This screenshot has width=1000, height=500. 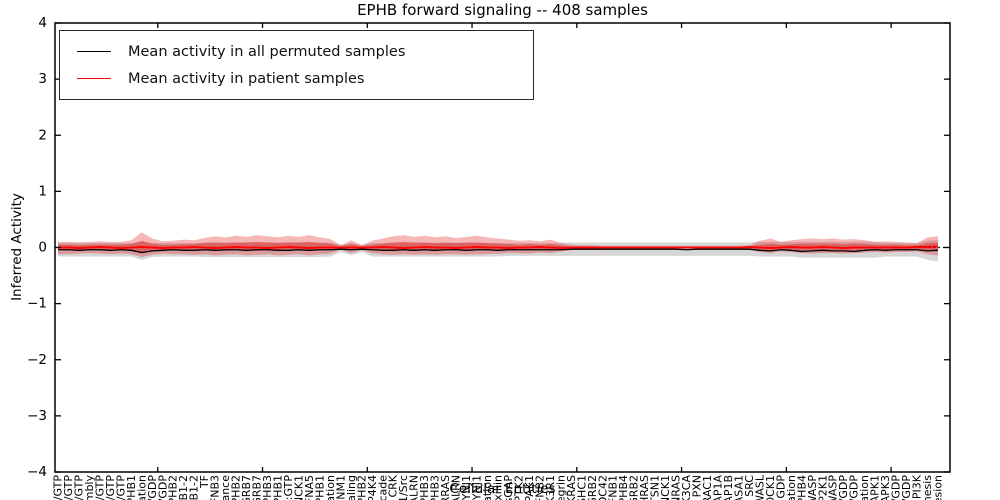 I want to click on y-tick-label: 1, so click(x=42, y=191).